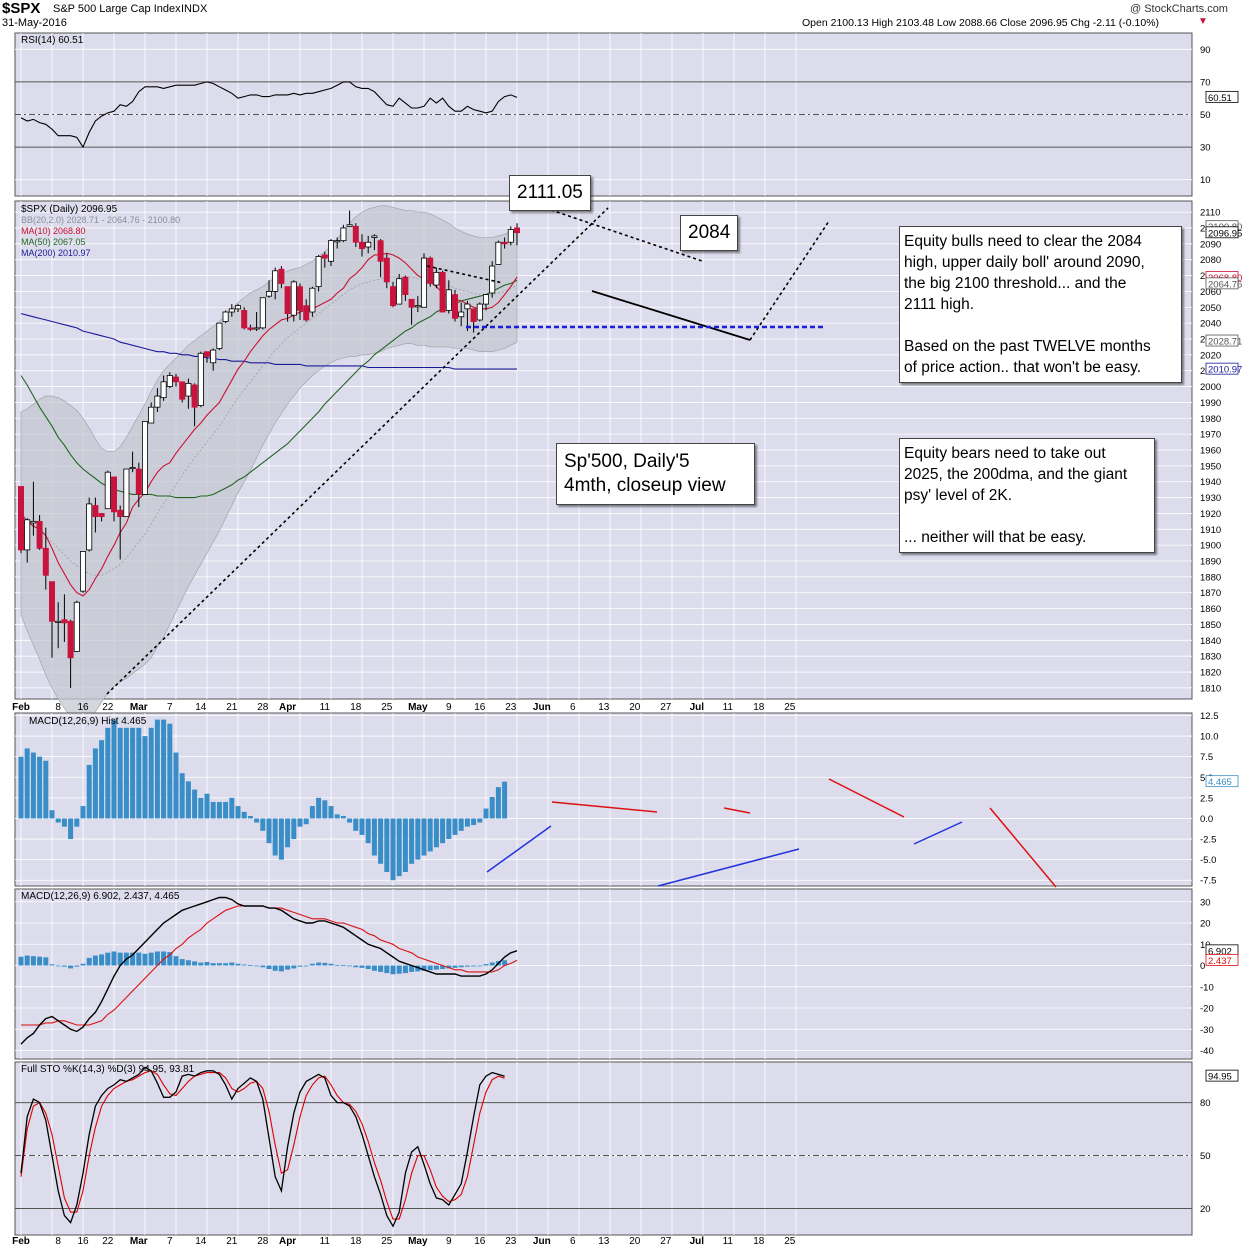 The height and width of the screenshot is (1250, 1250). What do you see at coordinates (603, 1148) in the screenshot?
I see `stochastic-panel` at bounding box center [603, 1148].